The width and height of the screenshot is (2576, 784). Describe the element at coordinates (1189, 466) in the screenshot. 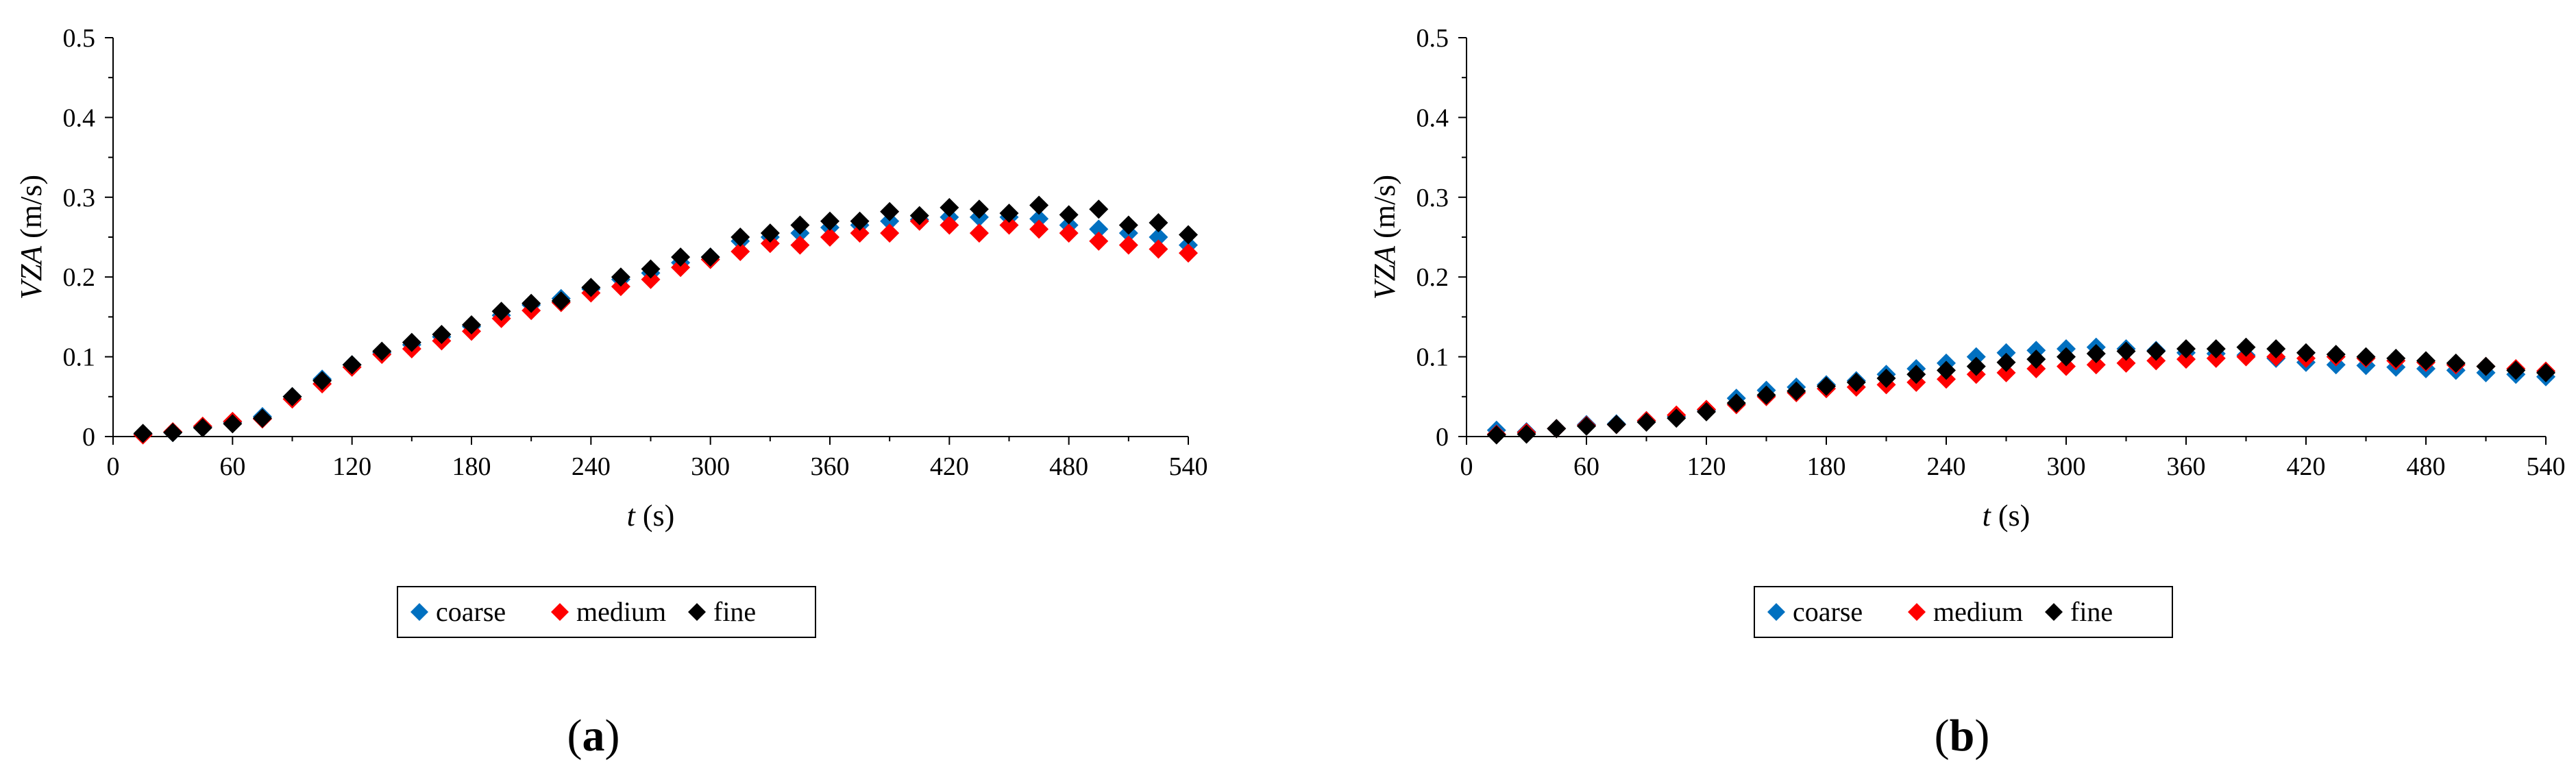

I see `x-tick-label: 540` at that location.